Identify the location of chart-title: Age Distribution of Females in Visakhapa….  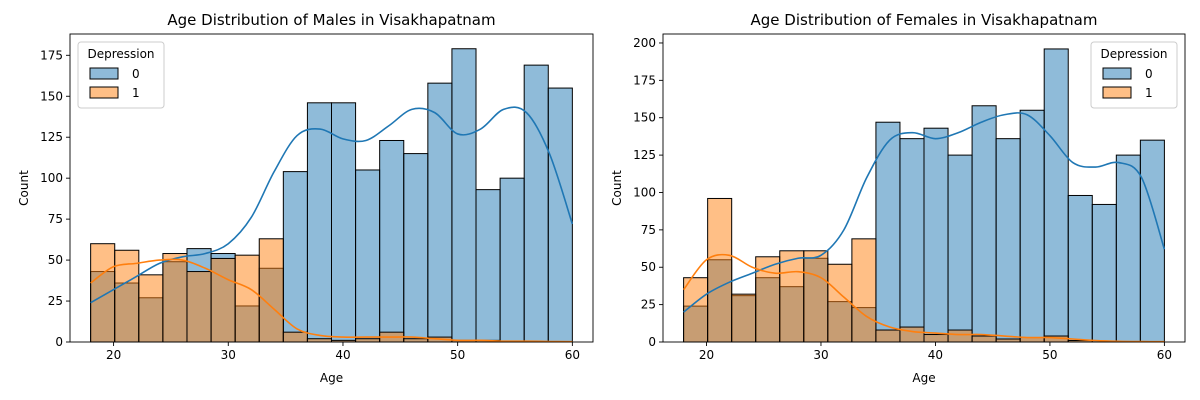
(924, 20).